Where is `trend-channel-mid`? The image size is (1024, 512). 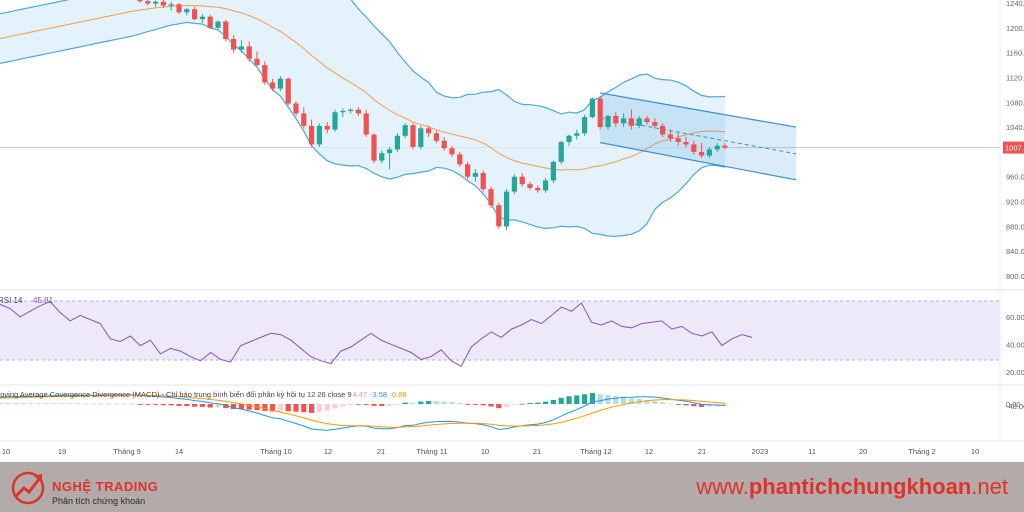
trend-channel-mid is located at coordinates (698, 136).